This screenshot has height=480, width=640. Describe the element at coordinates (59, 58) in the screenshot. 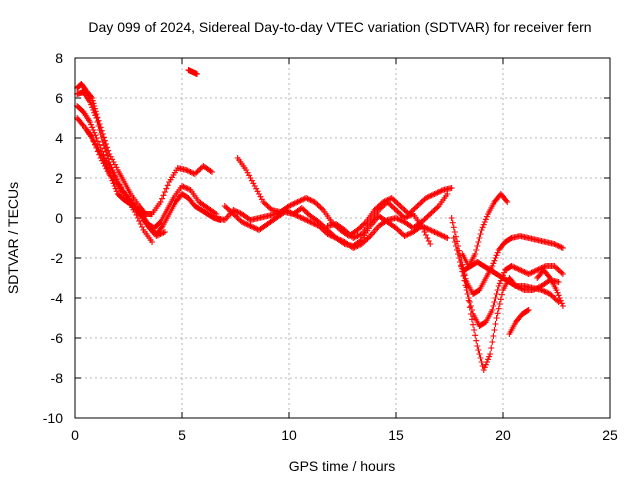

I see `y-tick-label: 8` at that location.